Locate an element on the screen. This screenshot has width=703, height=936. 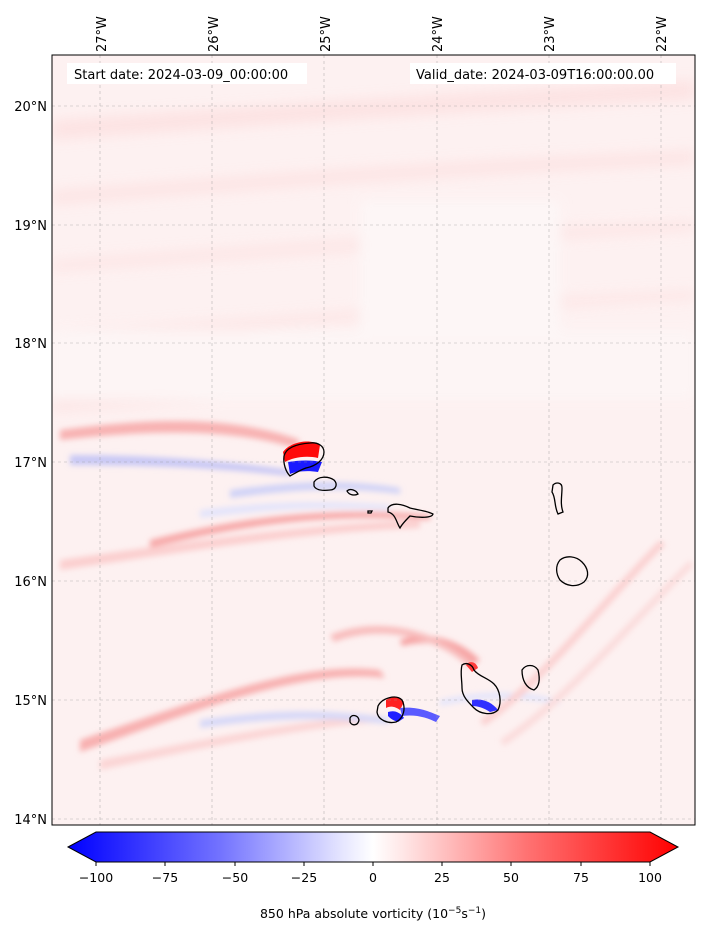
lat-label-19n: 19°N is located at coordinates (30, 226).